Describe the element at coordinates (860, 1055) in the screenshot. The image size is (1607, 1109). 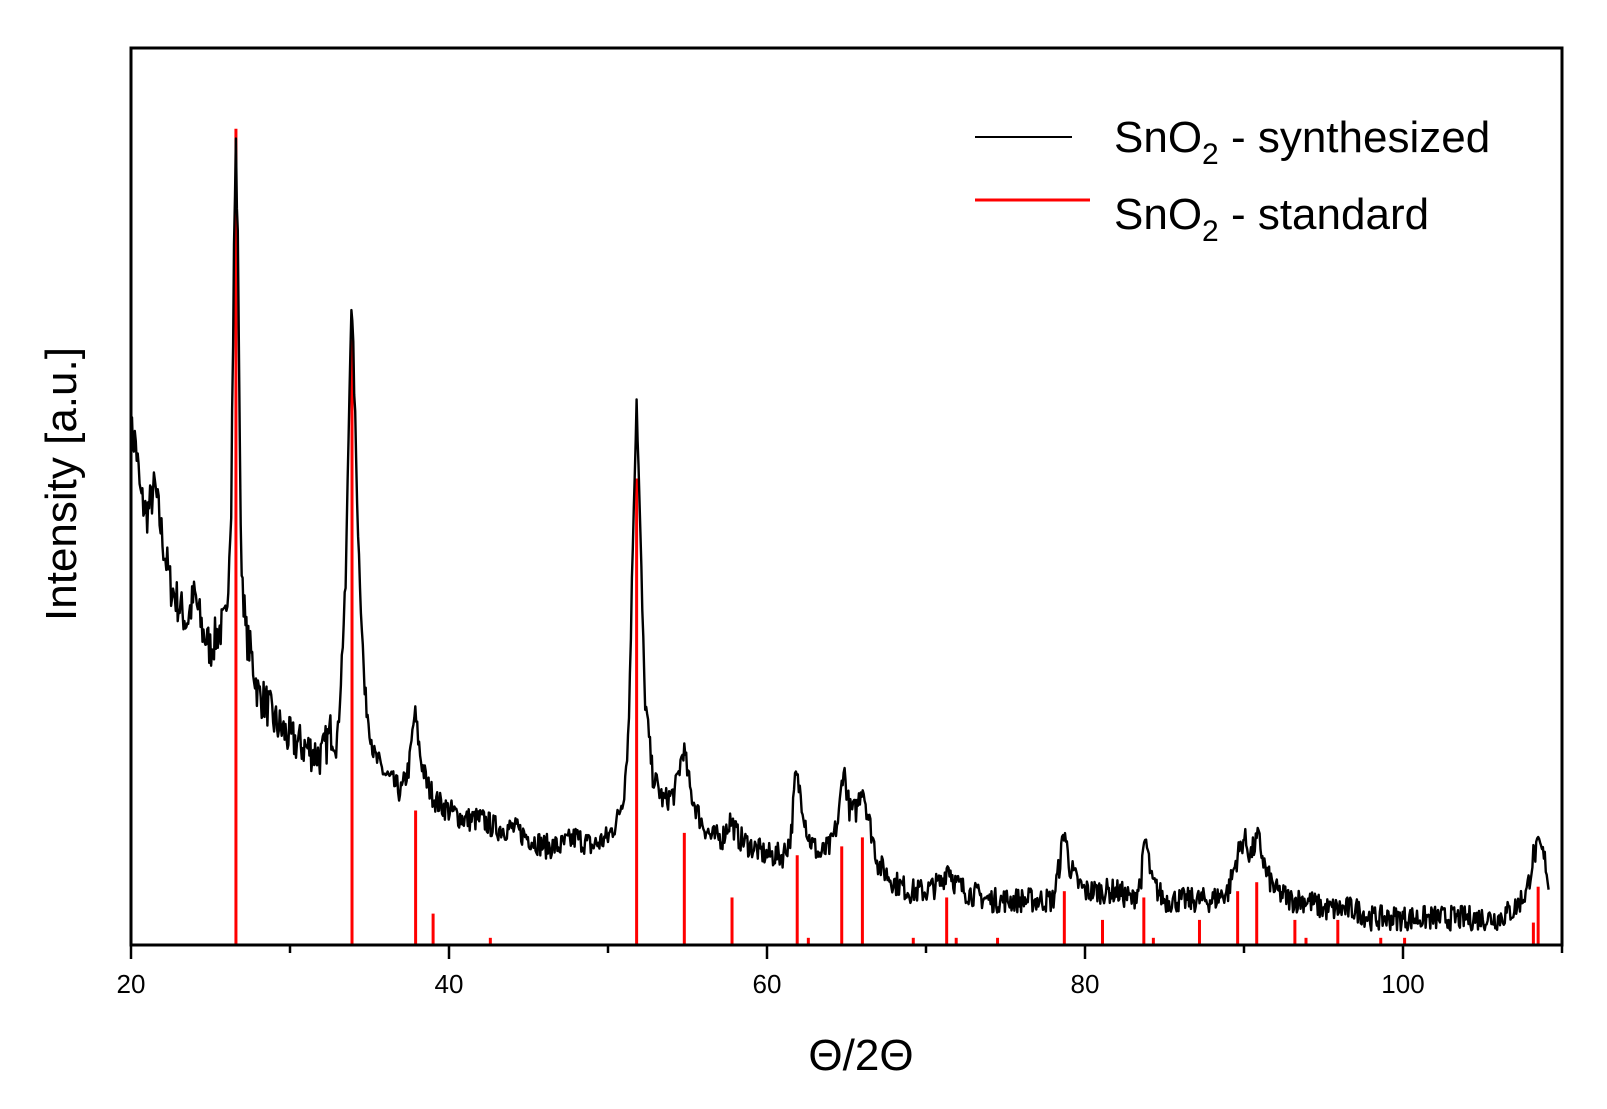
I see `x-axis-title: Θ/2Θ` at that location.